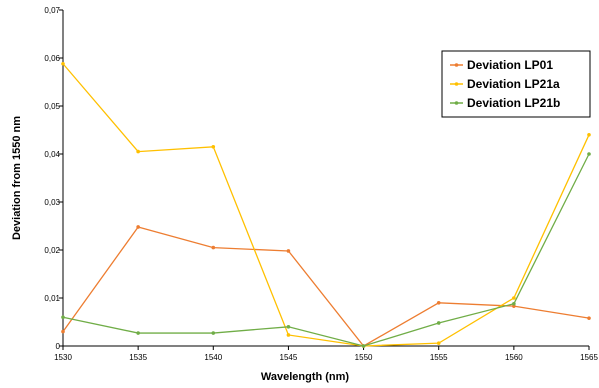 The width and height of the screenshot is (599, 388). I want to click on legend-label: Deviation LP21a, so click(513, 84).